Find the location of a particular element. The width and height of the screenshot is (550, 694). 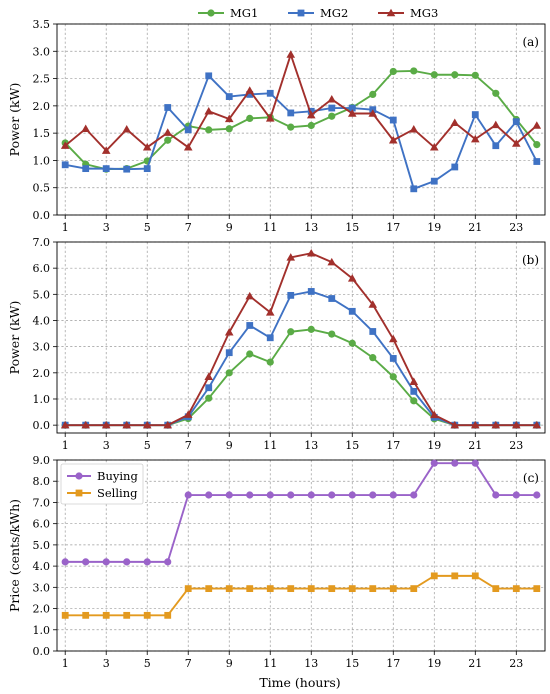

y-axis-label: Power (kW) is located at coordinates (14, 338).